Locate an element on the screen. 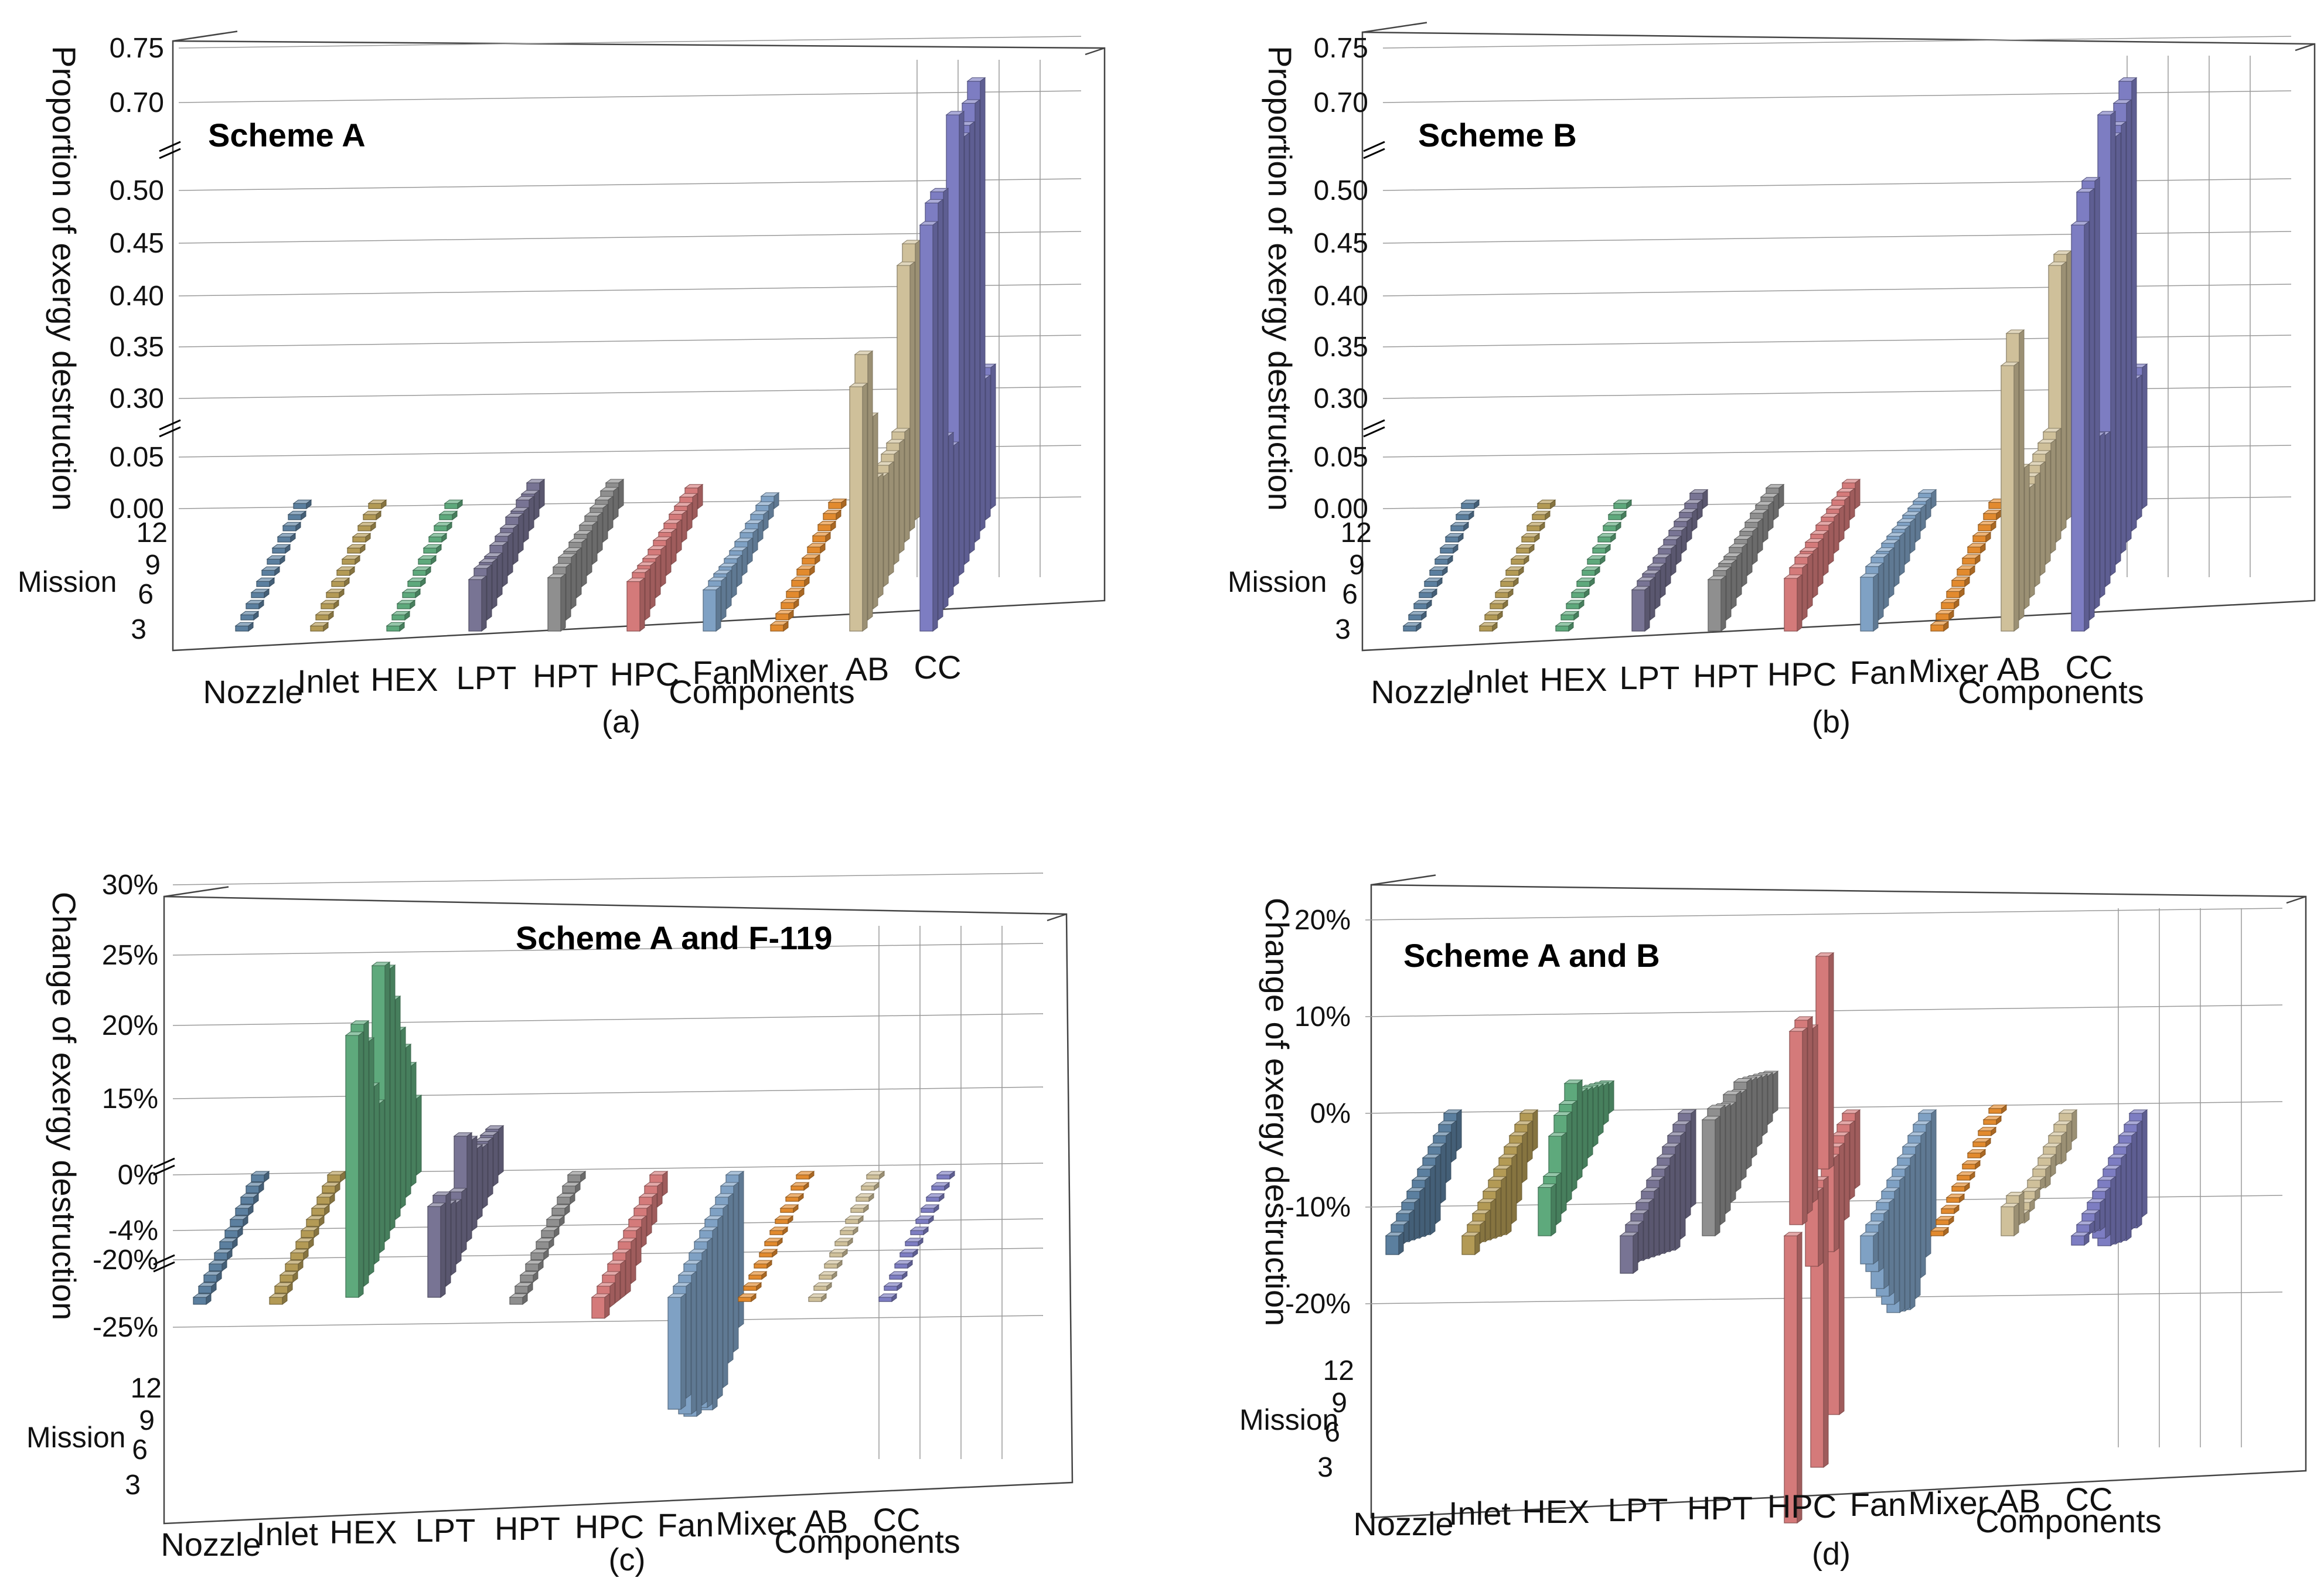 This screenshot has height=1595, width=2324. mission-tick-label: 9 is located at coordinates (153, 565).